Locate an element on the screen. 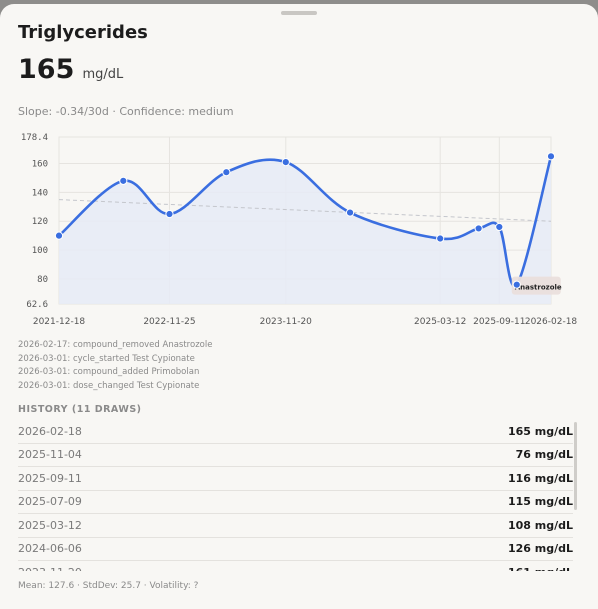 The height and width of the screenshot is (609, 598). history-value: 126 mg/dL is located at coordinates (540, 549).